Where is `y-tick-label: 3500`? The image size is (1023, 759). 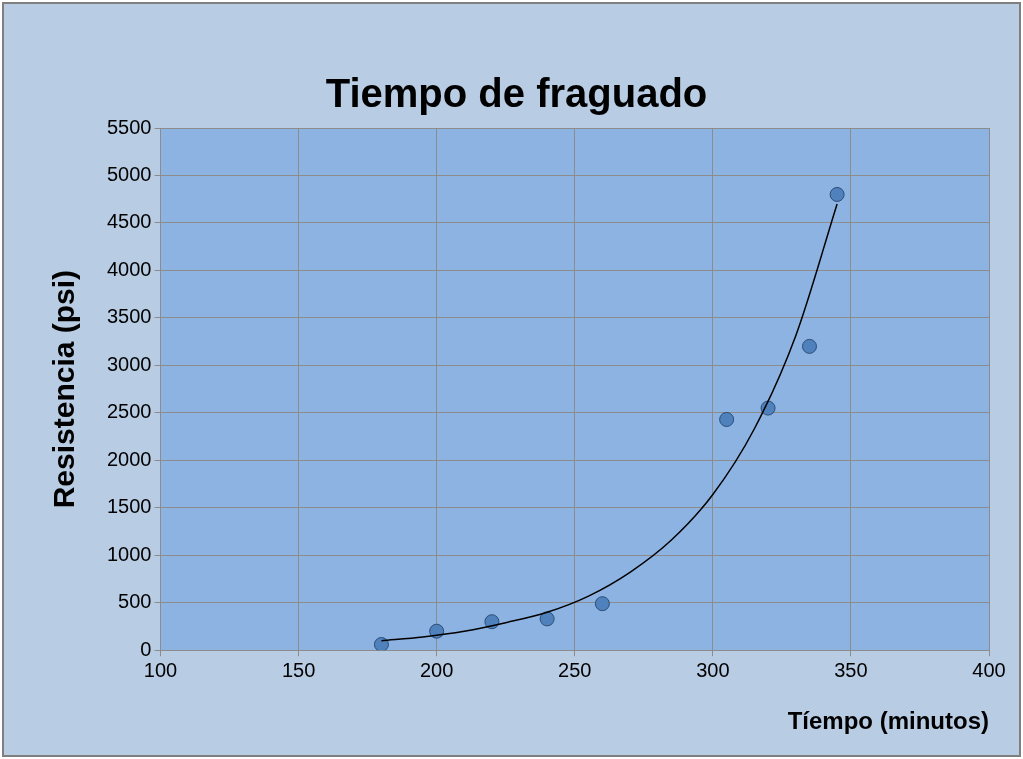 y-tick-label: 3500 is located at coordinates (129, 316).